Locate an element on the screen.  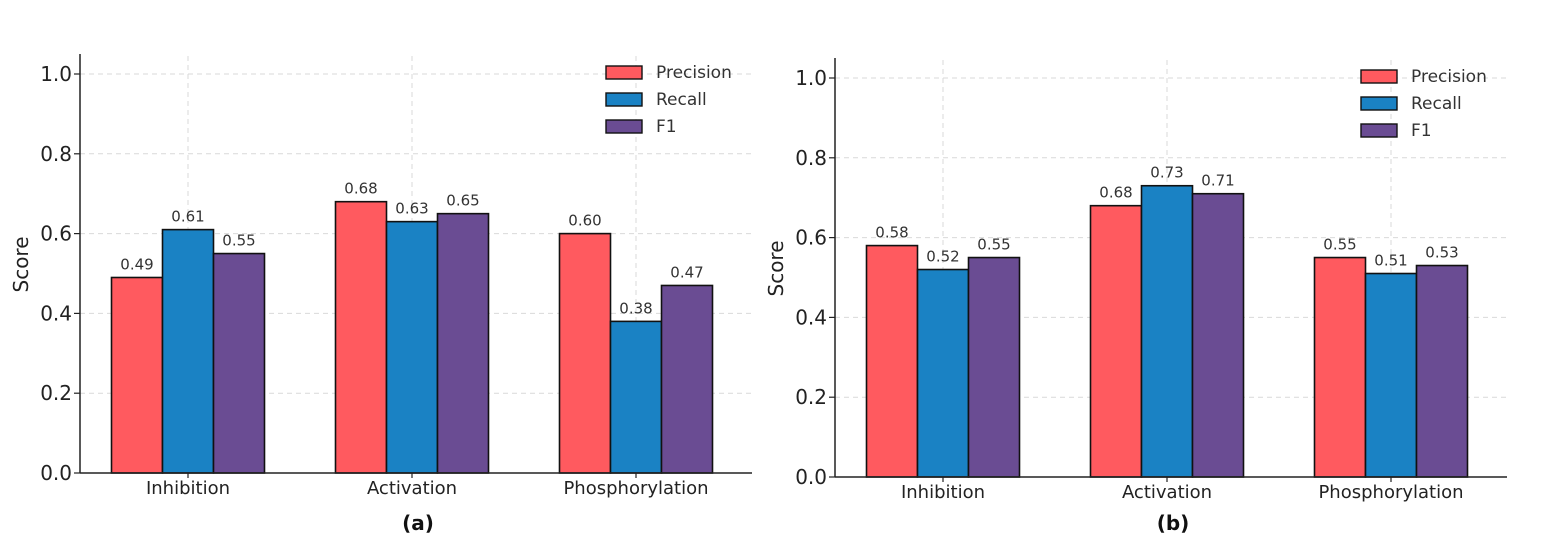
data-label: 0.65 is located at coordinates (462, 201).